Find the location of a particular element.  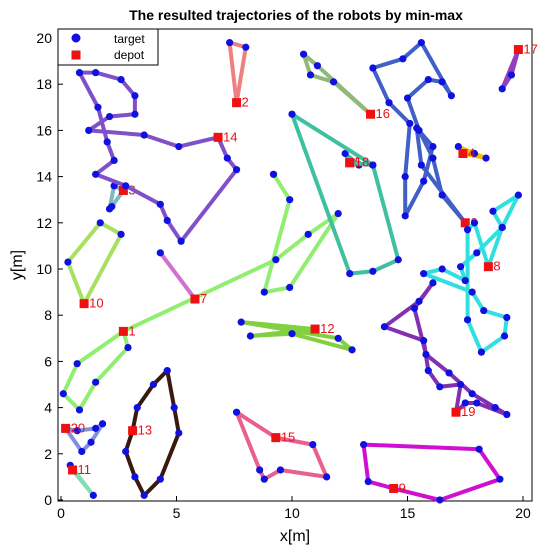

x-tick-label: 15 is located at coordinates (408, 513).